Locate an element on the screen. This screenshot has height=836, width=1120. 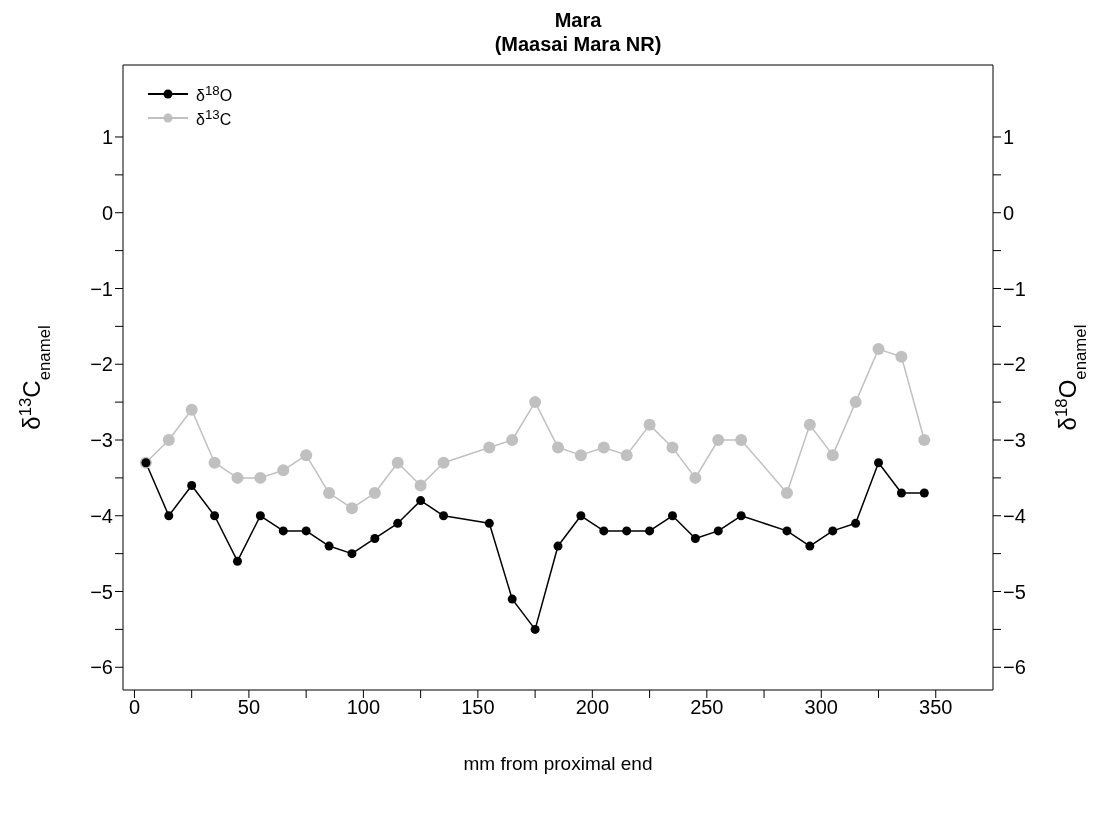
y2-tick-label: −1 is located at coordinates (1014, 288).